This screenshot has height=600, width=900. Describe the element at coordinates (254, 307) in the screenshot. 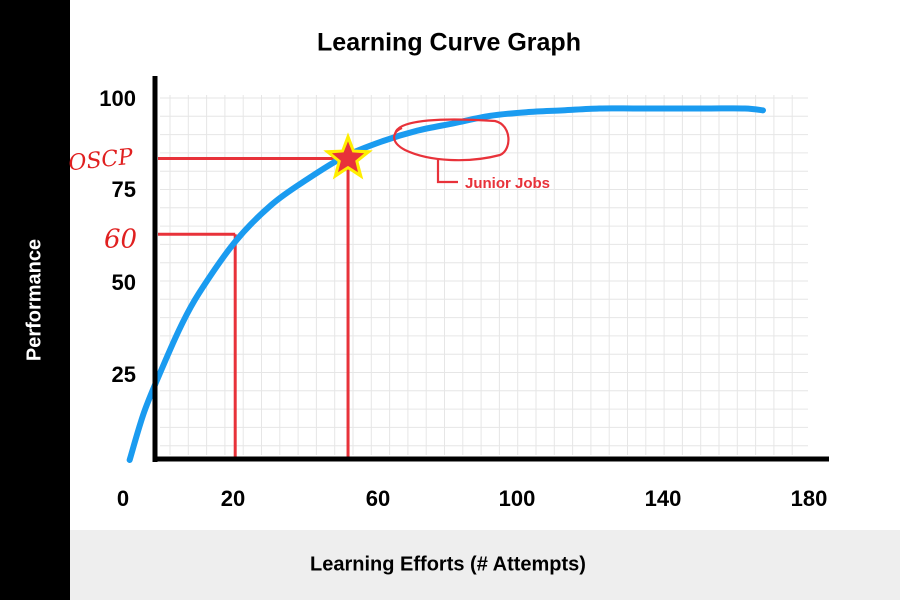

I see `reference-lines` at that location.